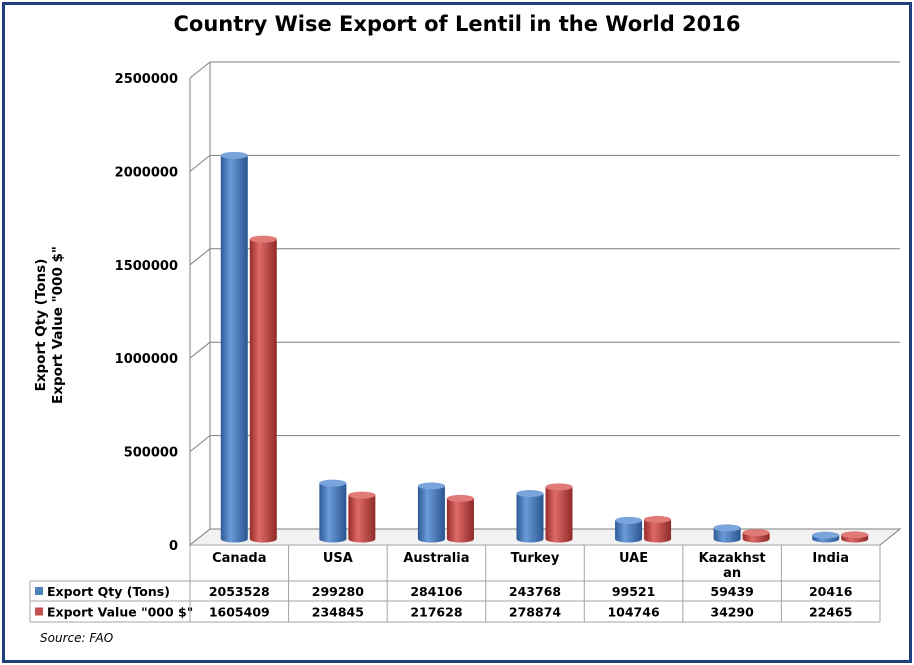  I want to click on table-value: 104746, so click(633, 612).